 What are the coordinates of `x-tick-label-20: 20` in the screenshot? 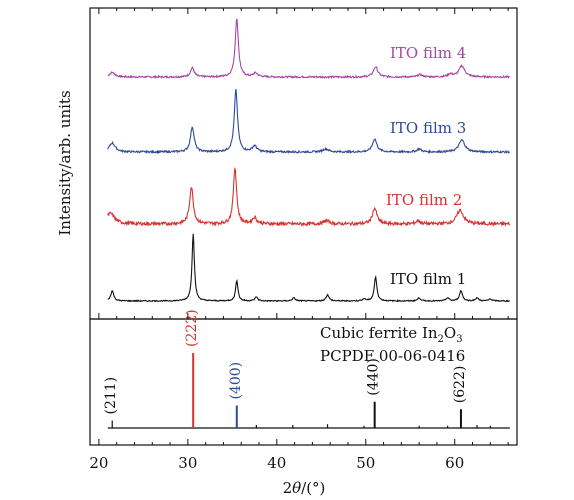 It's located at (98, 463).